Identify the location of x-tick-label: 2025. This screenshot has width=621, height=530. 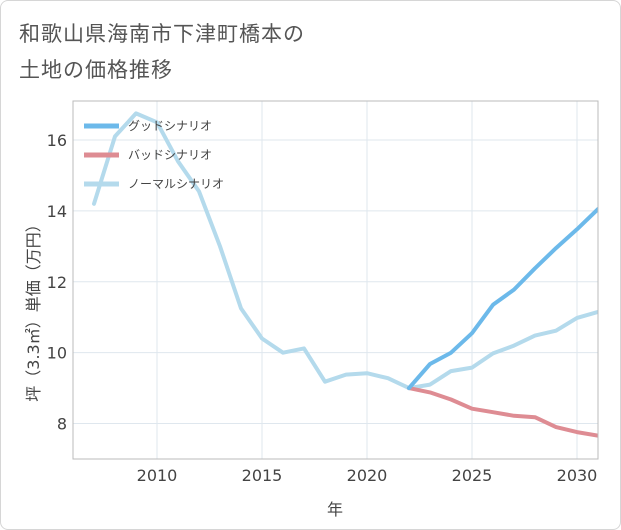
(472, 475).